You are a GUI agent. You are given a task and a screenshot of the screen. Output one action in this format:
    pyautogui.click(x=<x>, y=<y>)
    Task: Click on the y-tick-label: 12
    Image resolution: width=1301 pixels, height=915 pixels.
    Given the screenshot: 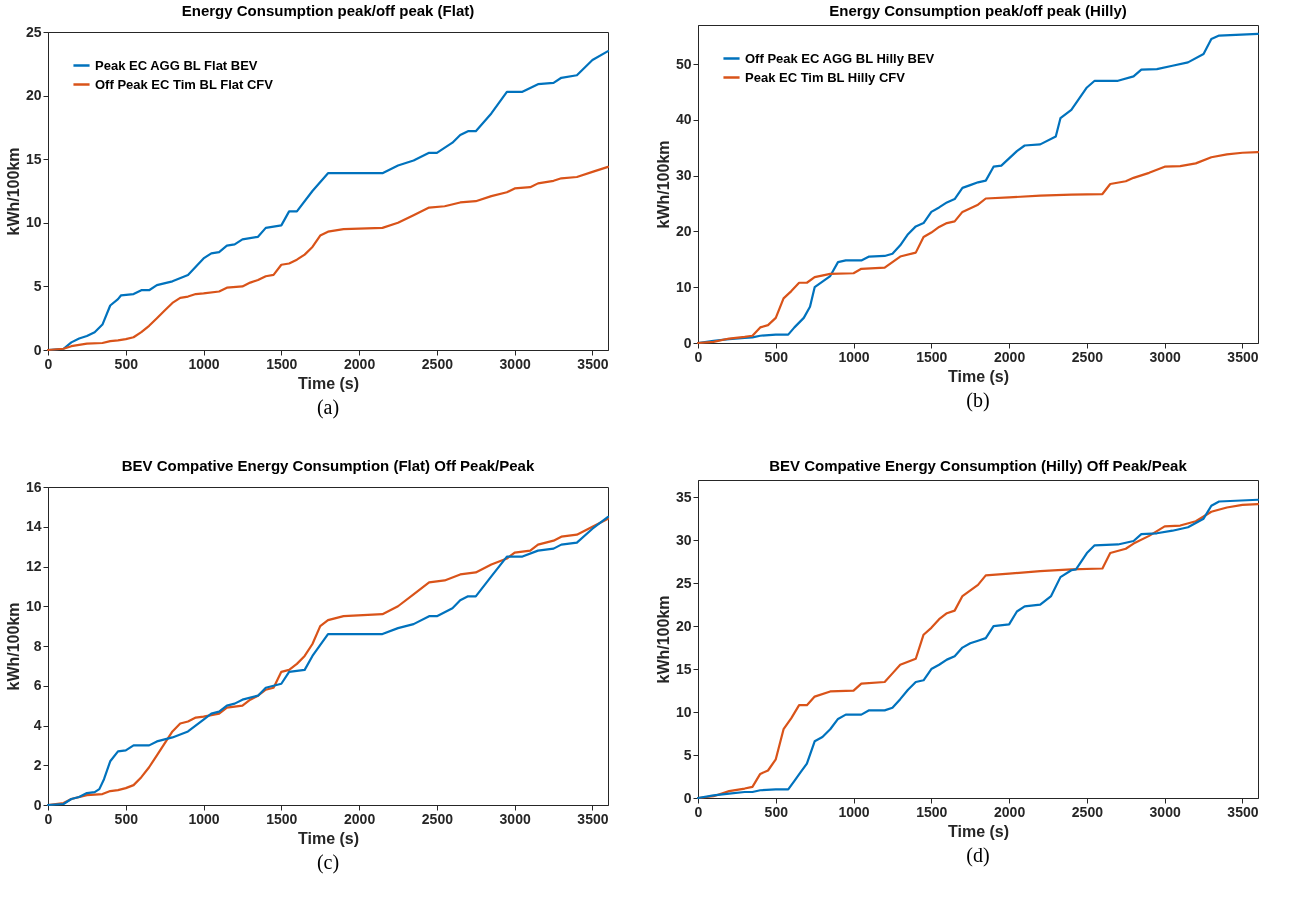 What is the action you would take?
    pyautogui.click(x=33, y=566)
    